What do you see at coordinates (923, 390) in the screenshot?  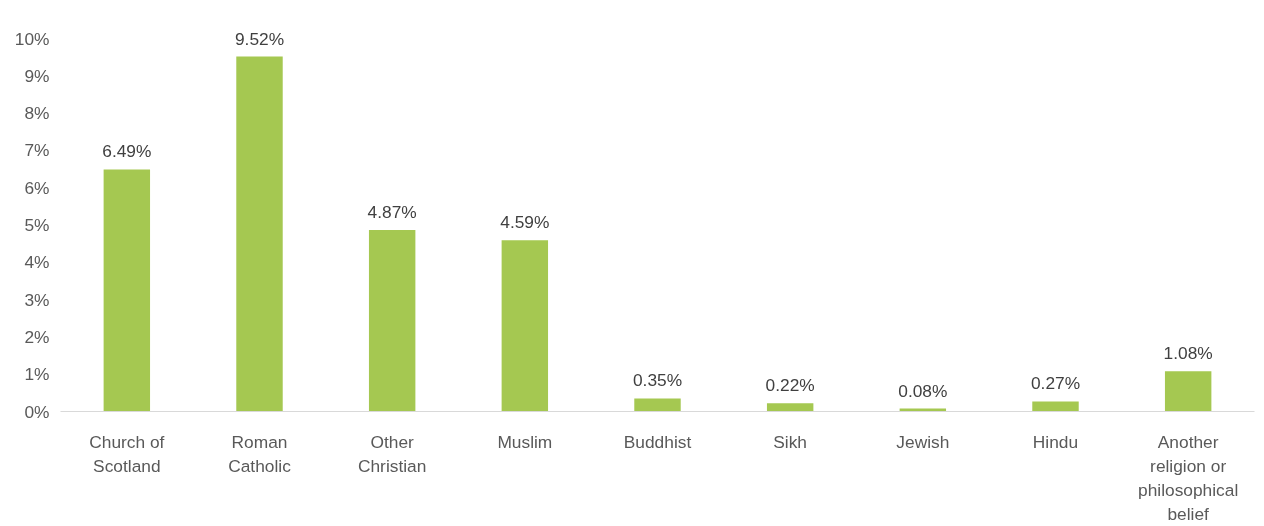 I see `data-label: 0.08%` at bounding box center [923, 390].